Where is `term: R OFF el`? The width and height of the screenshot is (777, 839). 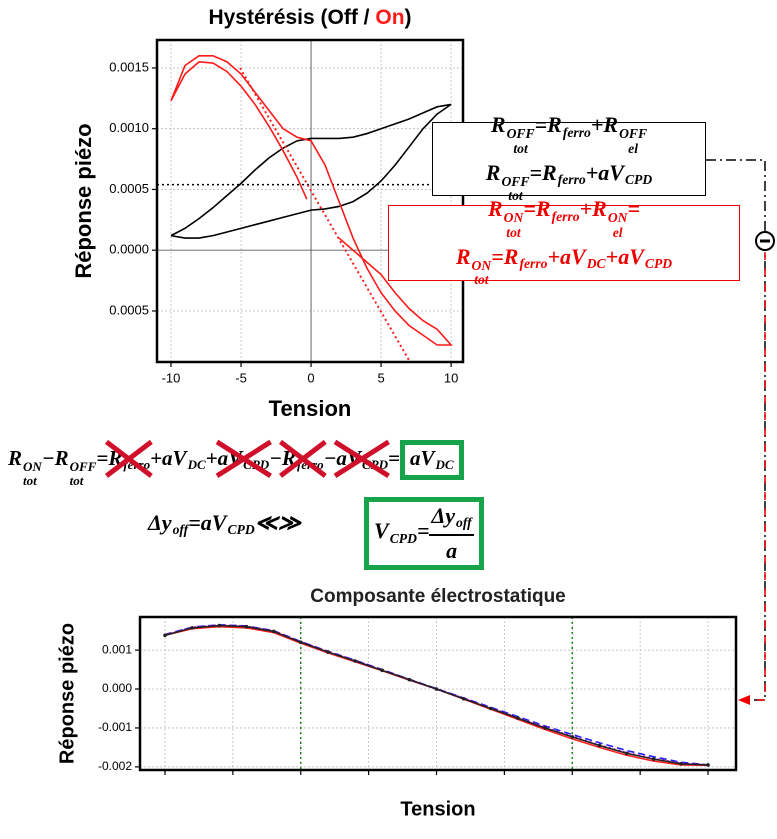 term: R OFF el is located at coordinates (625, 135).